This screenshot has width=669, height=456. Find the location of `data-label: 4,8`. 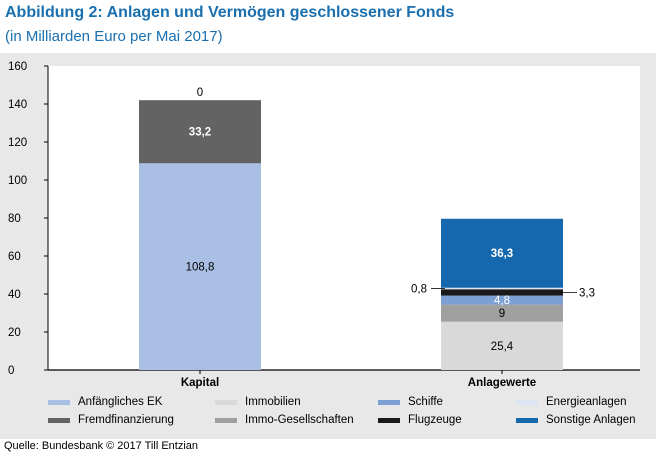

data-label: 4,8 is located at coordinates (502, 301).